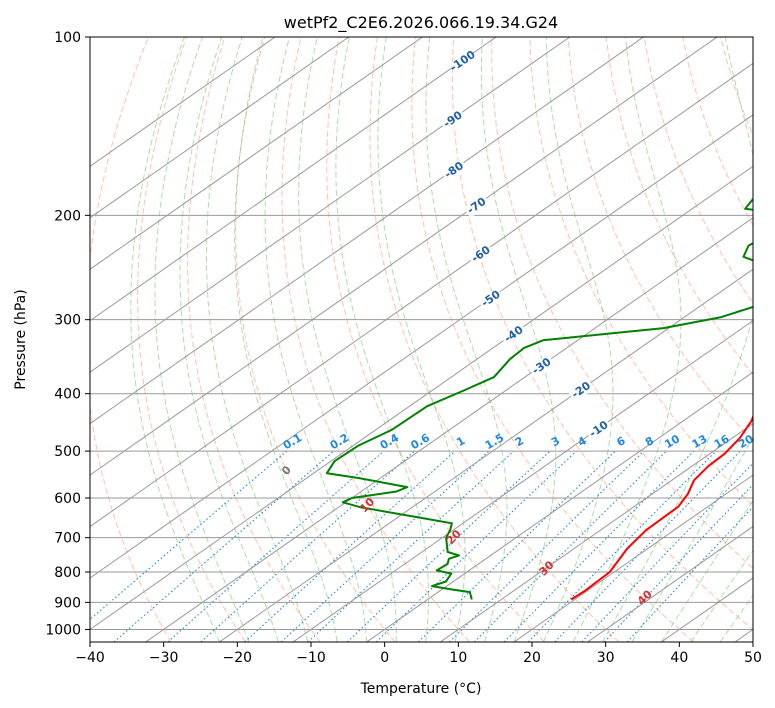 Image resolution: width=775 pixels, height=708 pixels. Describe the element at coordinates (768, 441) in the screenshot. I see `mixing-ratio-label: 25` at that location.